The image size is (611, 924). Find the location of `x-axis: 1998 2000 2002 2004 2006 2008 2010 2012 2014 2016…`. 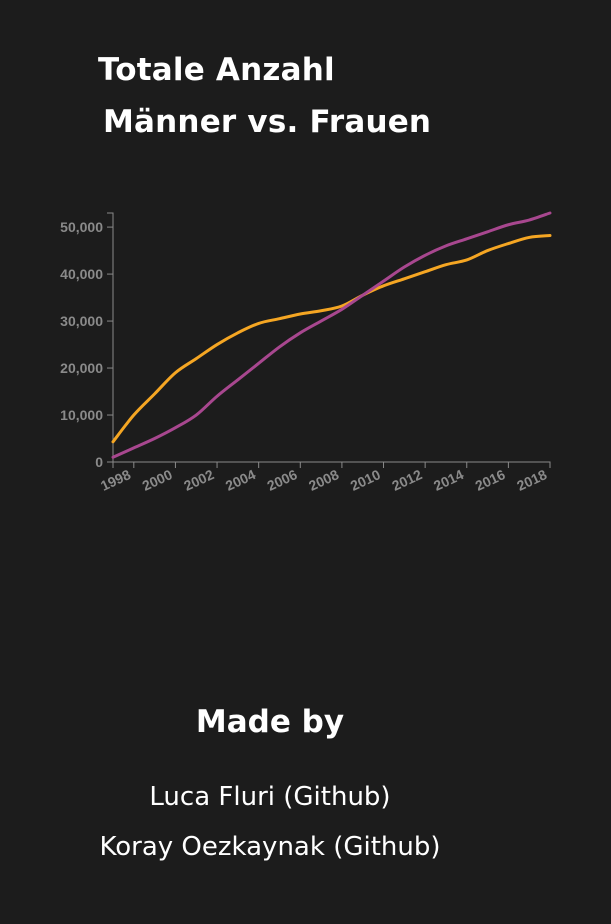

x-axis: 1998 2000 2002 2004 2006 2008 2010 2012 2014 2016… is located at coordinates (324, 477).